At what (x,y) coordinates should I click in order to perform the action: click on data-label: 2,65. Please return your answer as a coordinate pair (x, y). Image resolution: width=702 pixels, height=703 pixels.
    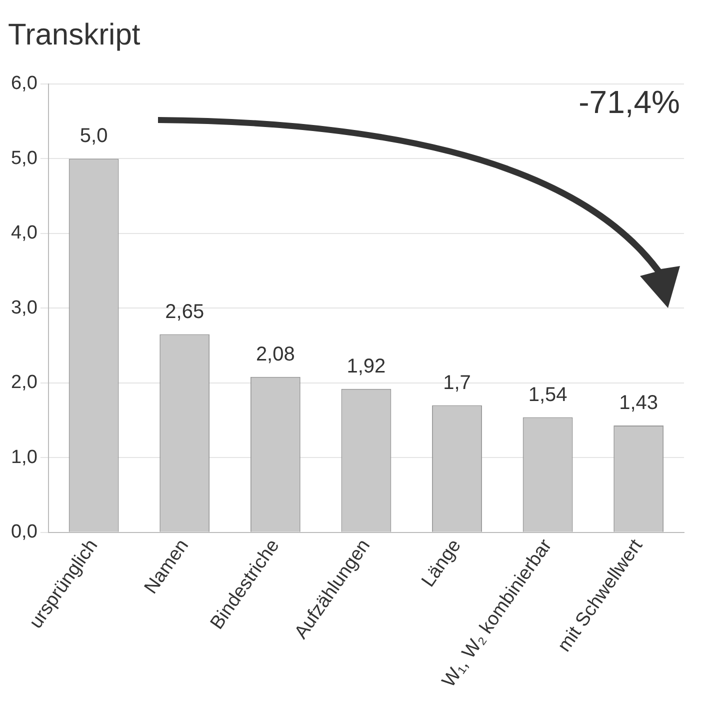
    Looking at the image, I should click on (184, 311).